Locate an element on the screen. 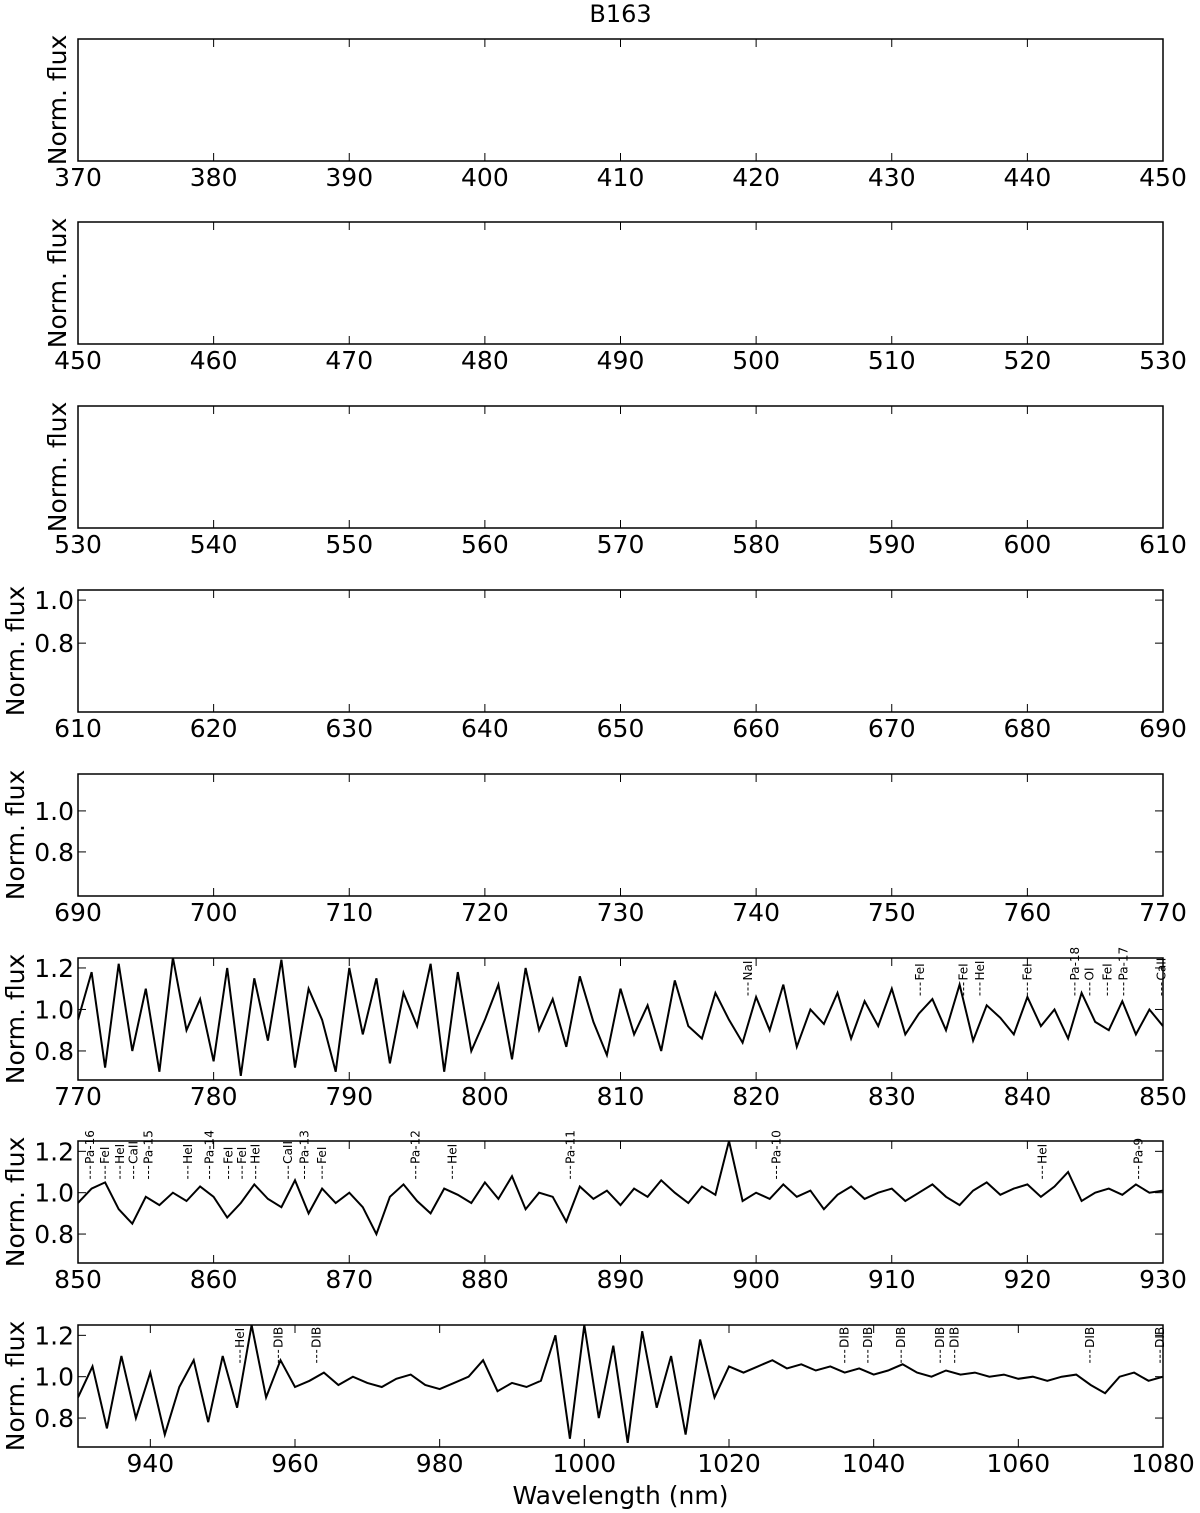 This screenshot has height=1513, width=1200. x-tick-label: 910 is located at coordinates (892, 1279).